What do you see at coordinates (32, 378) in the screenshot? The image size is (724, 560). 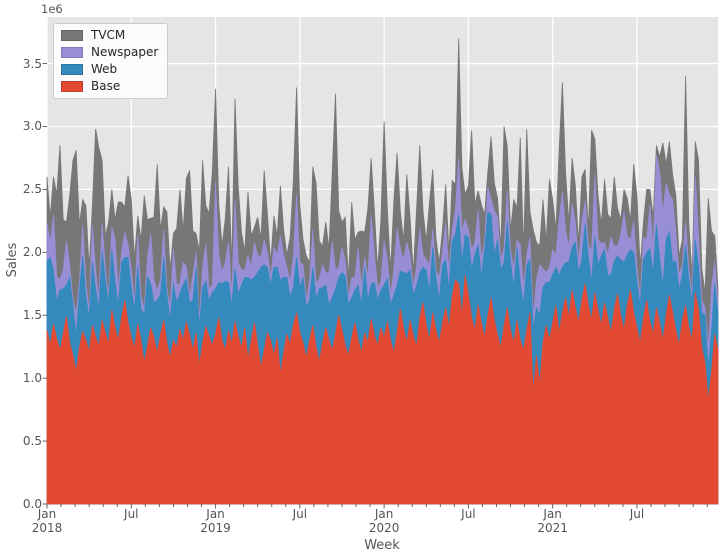 I see `y-tick-label: 1.0` at bounding box center [32, 378].